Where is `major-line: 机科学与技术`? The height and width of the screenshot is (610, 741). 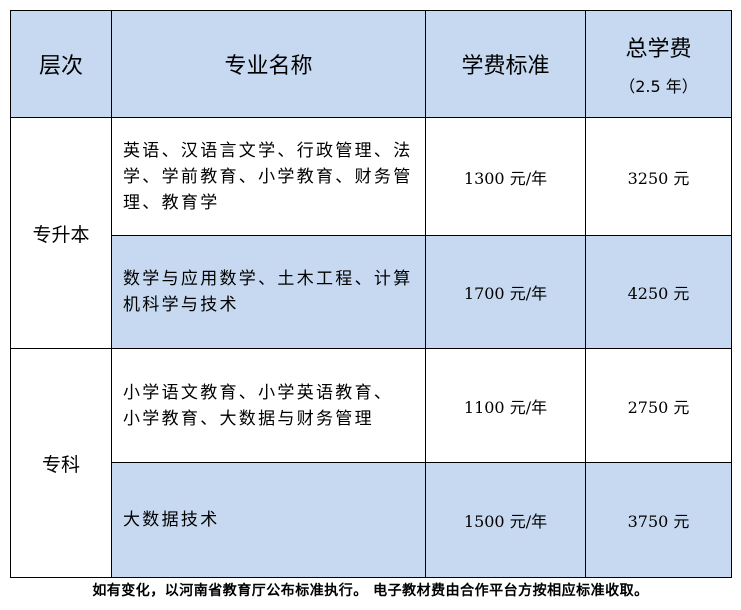
major-line: 机科学与技术 is located at coordinates (181, 305).